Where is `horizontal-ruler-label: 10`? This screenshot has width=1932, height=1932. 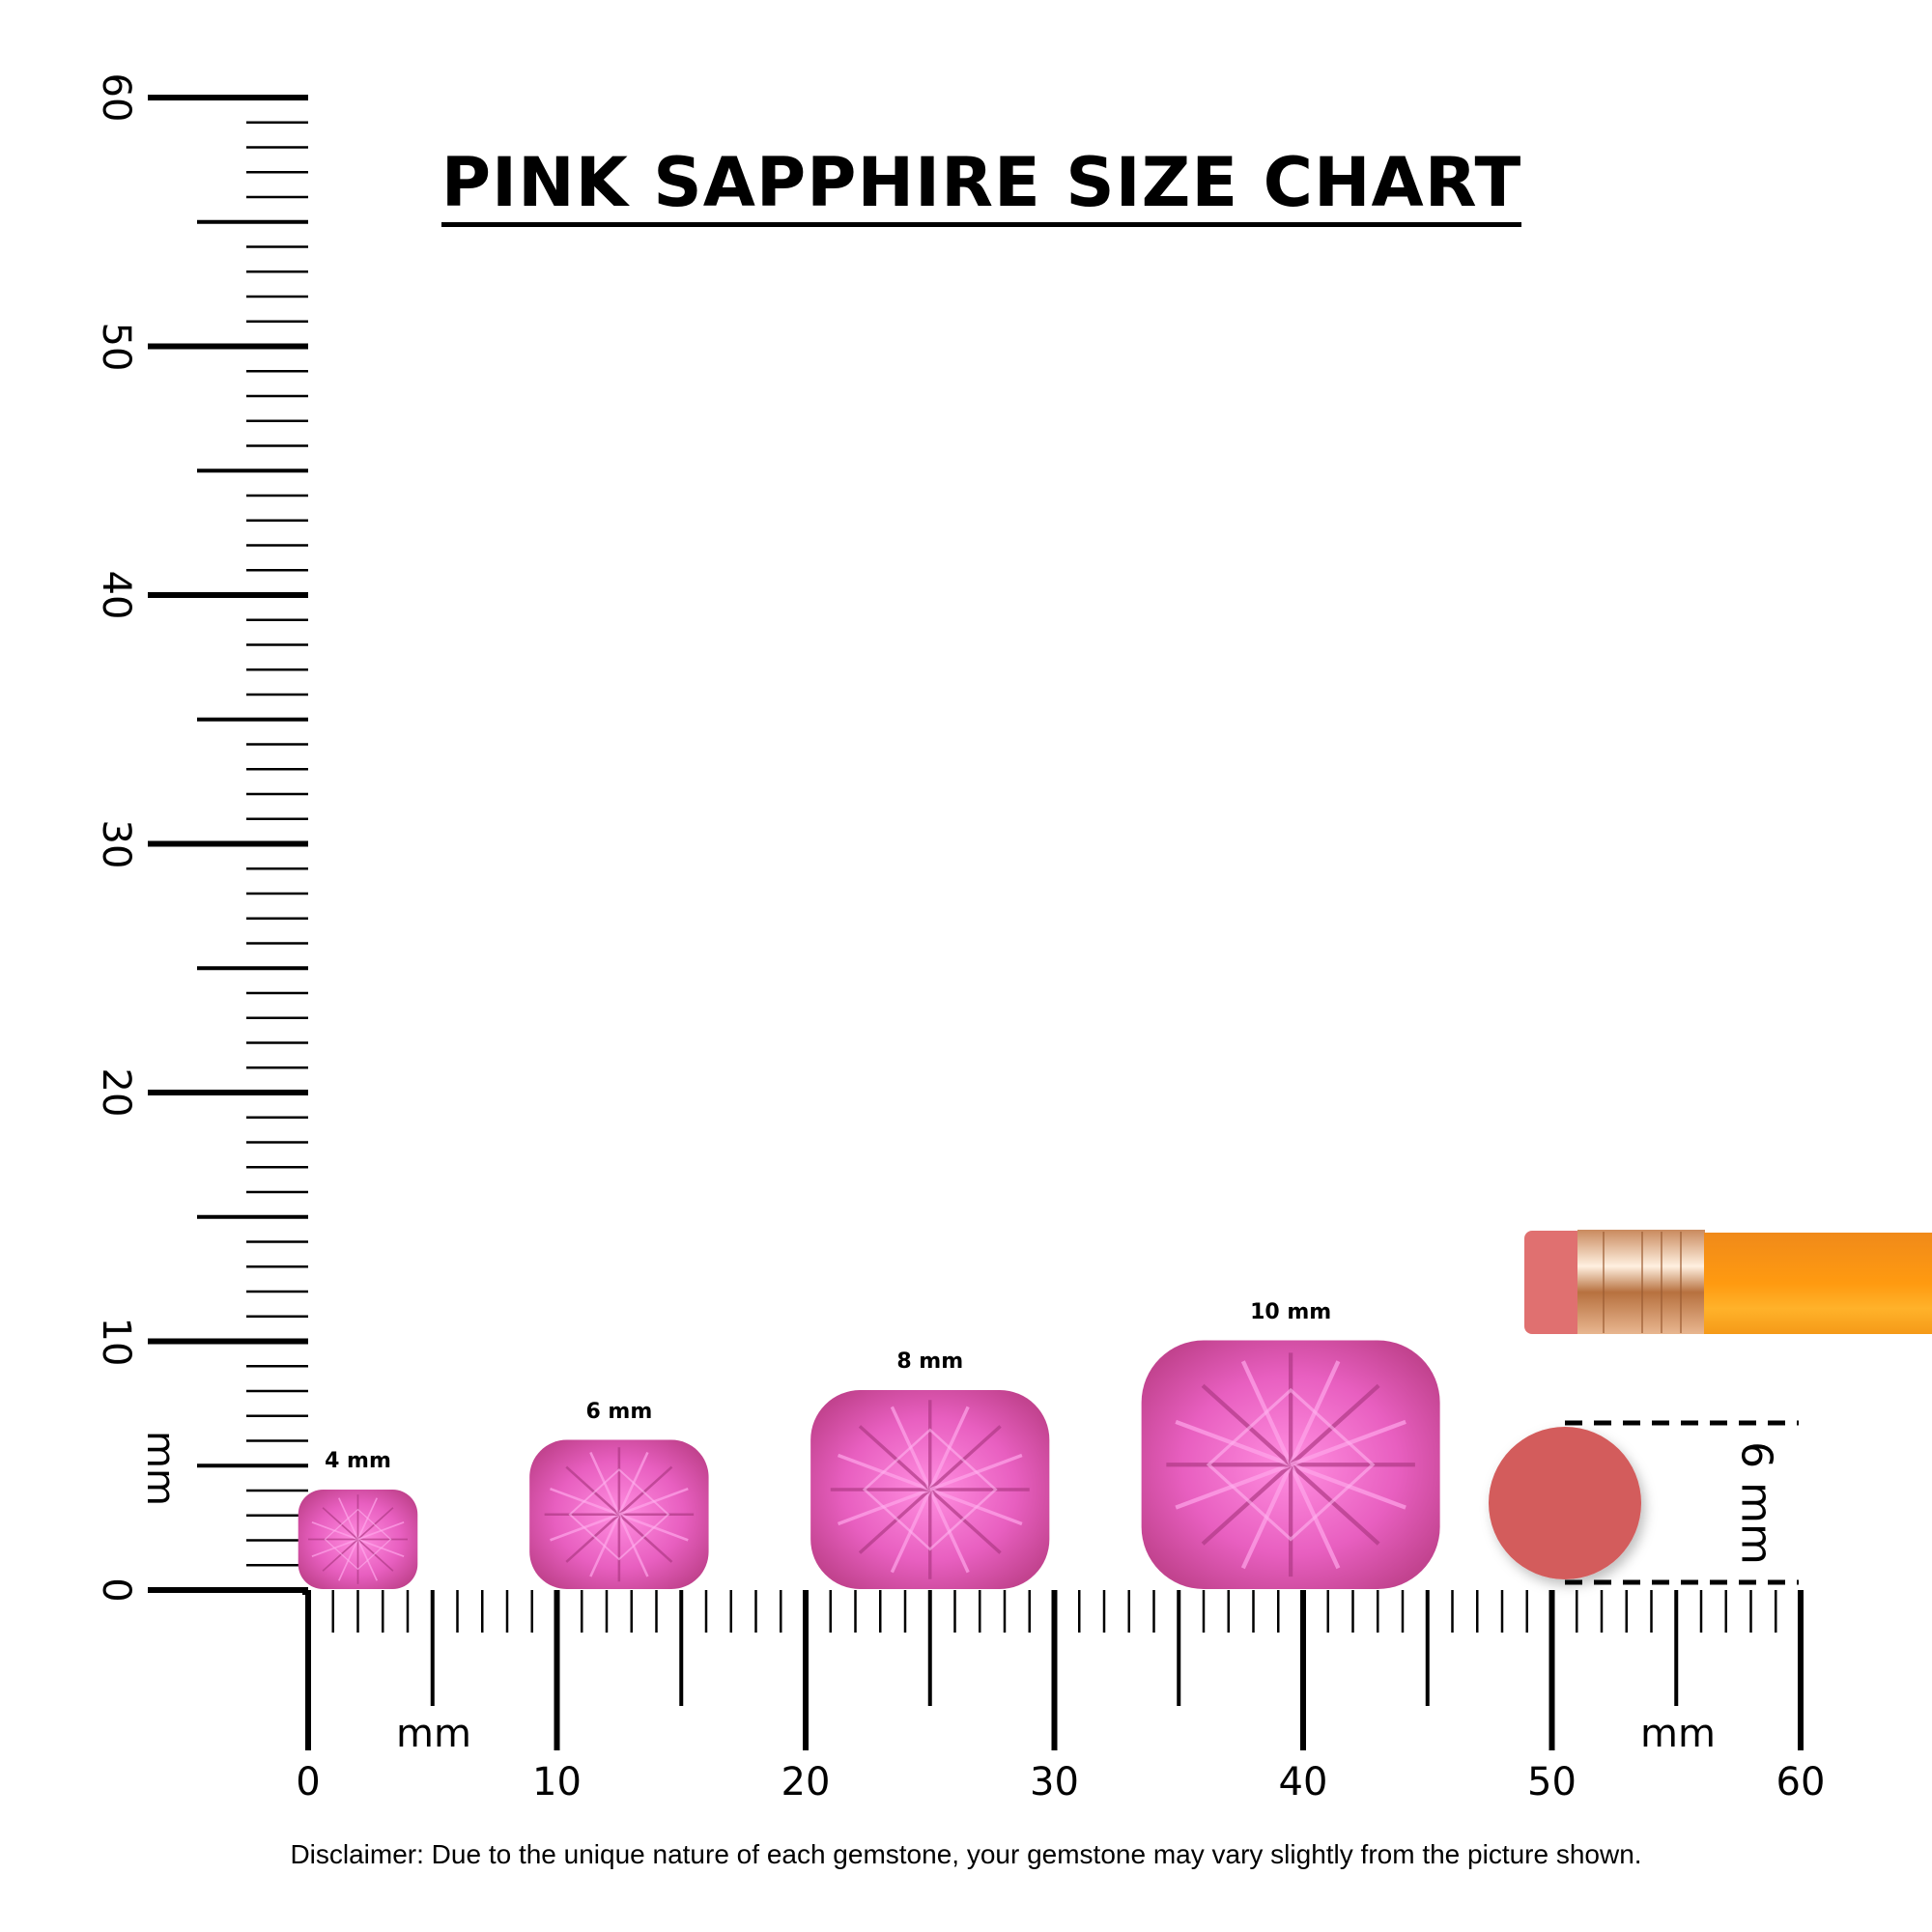
horizontal-ruler-label: 10 is located at coordinates (557, 1782).